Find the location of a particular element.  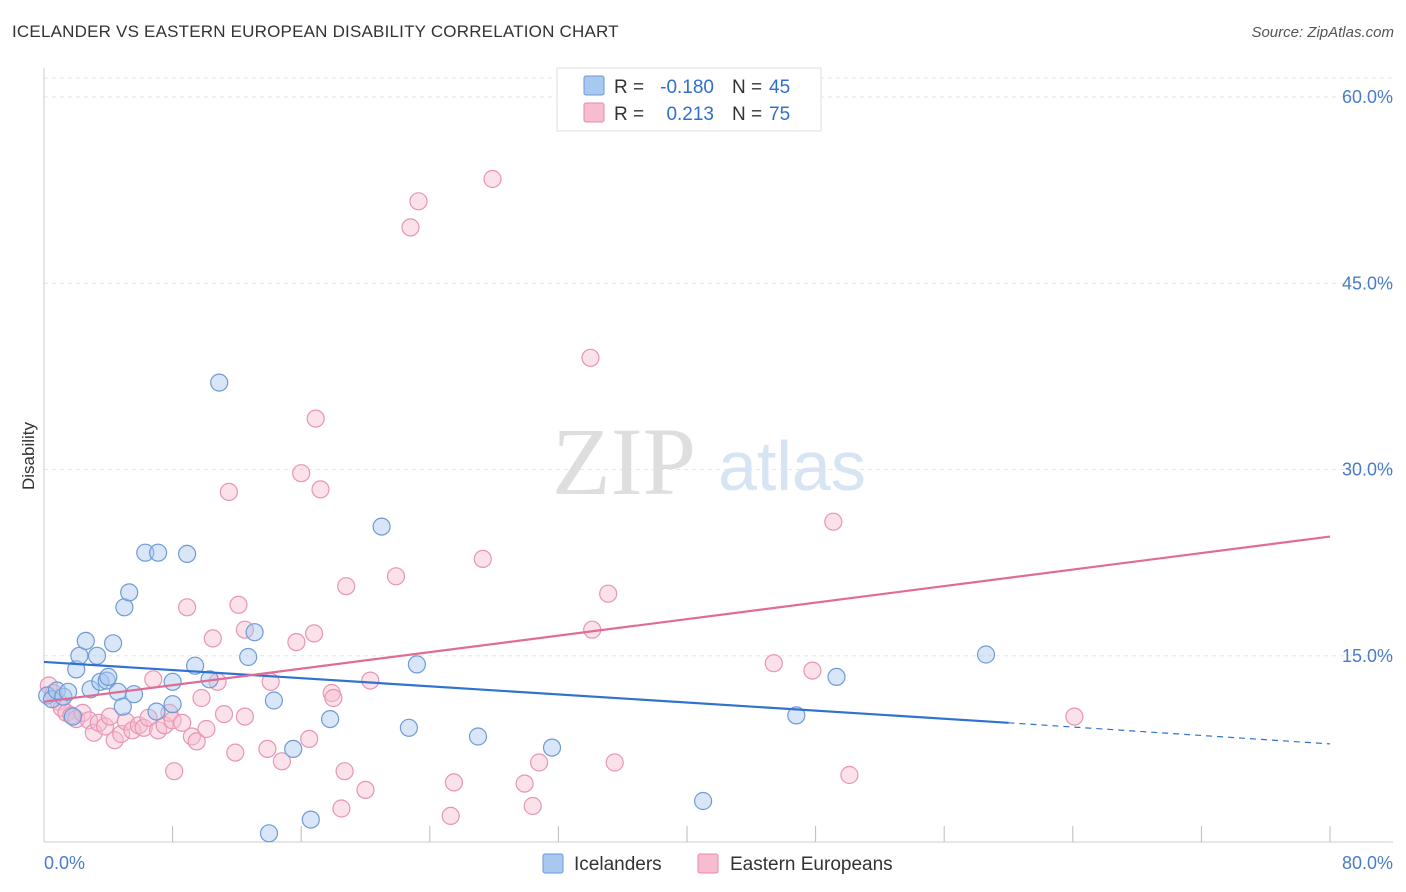

legend-n-label-eastern-europeans: N = is located at coordinates (747, 114).